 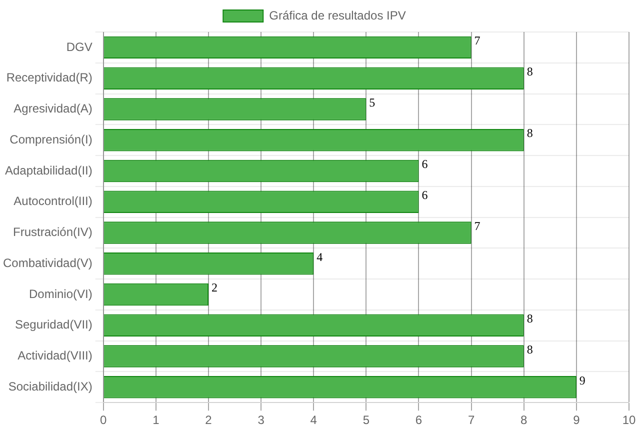 I want to click on y-tick-label: Dominio(VI), so click(x=60, y=293).